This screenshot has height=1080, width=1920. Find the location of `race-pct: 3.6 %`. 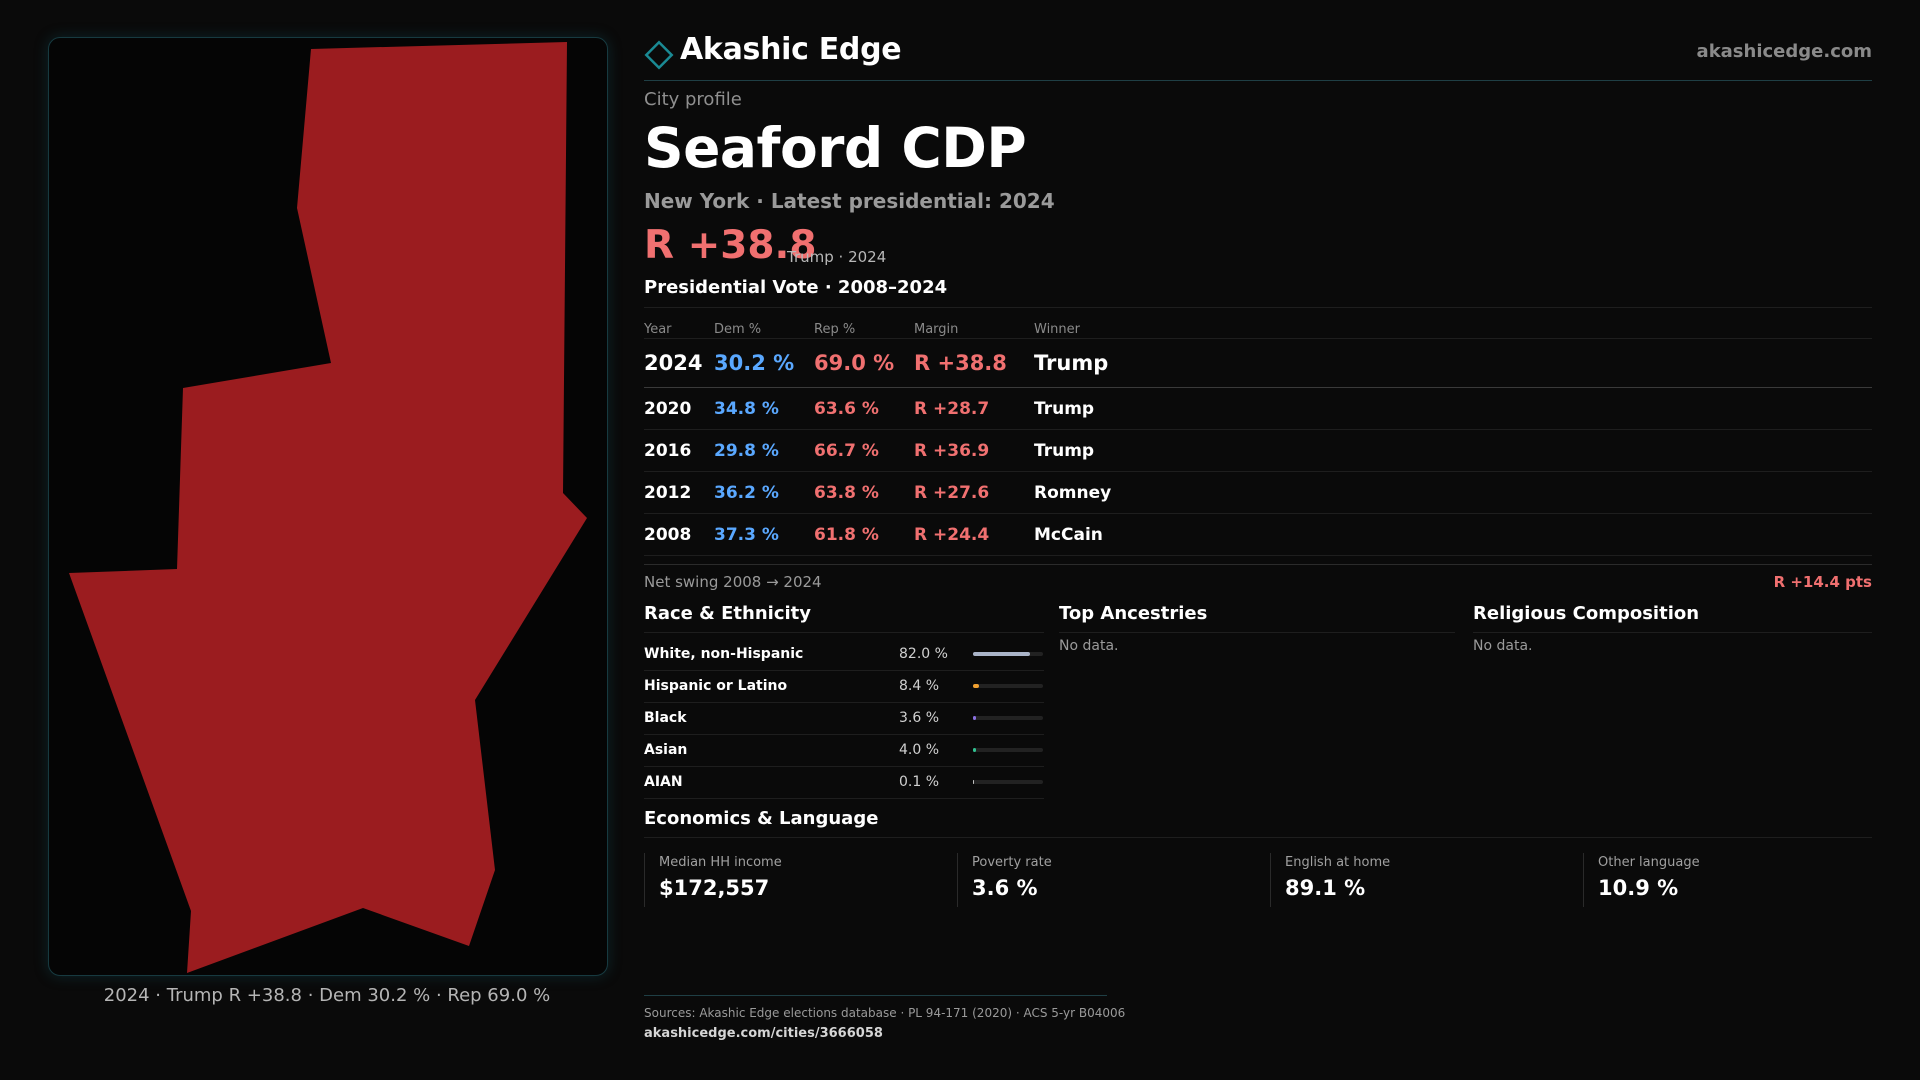

race-pct: 3.6 % is located at coordinates (919, 718).